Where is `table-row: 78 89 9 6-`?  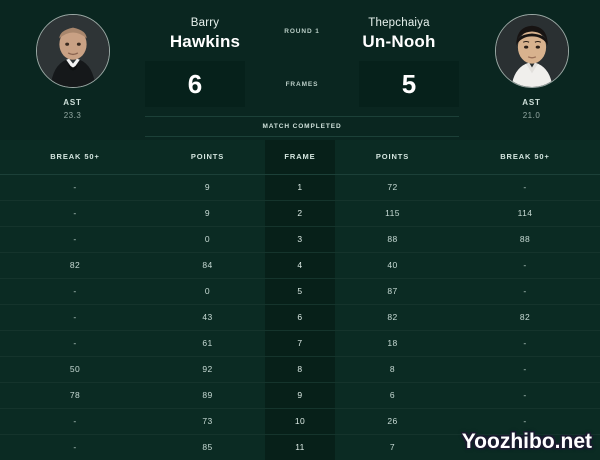
table-row: 78 89 9 6- is located at coordinates (300, 395).